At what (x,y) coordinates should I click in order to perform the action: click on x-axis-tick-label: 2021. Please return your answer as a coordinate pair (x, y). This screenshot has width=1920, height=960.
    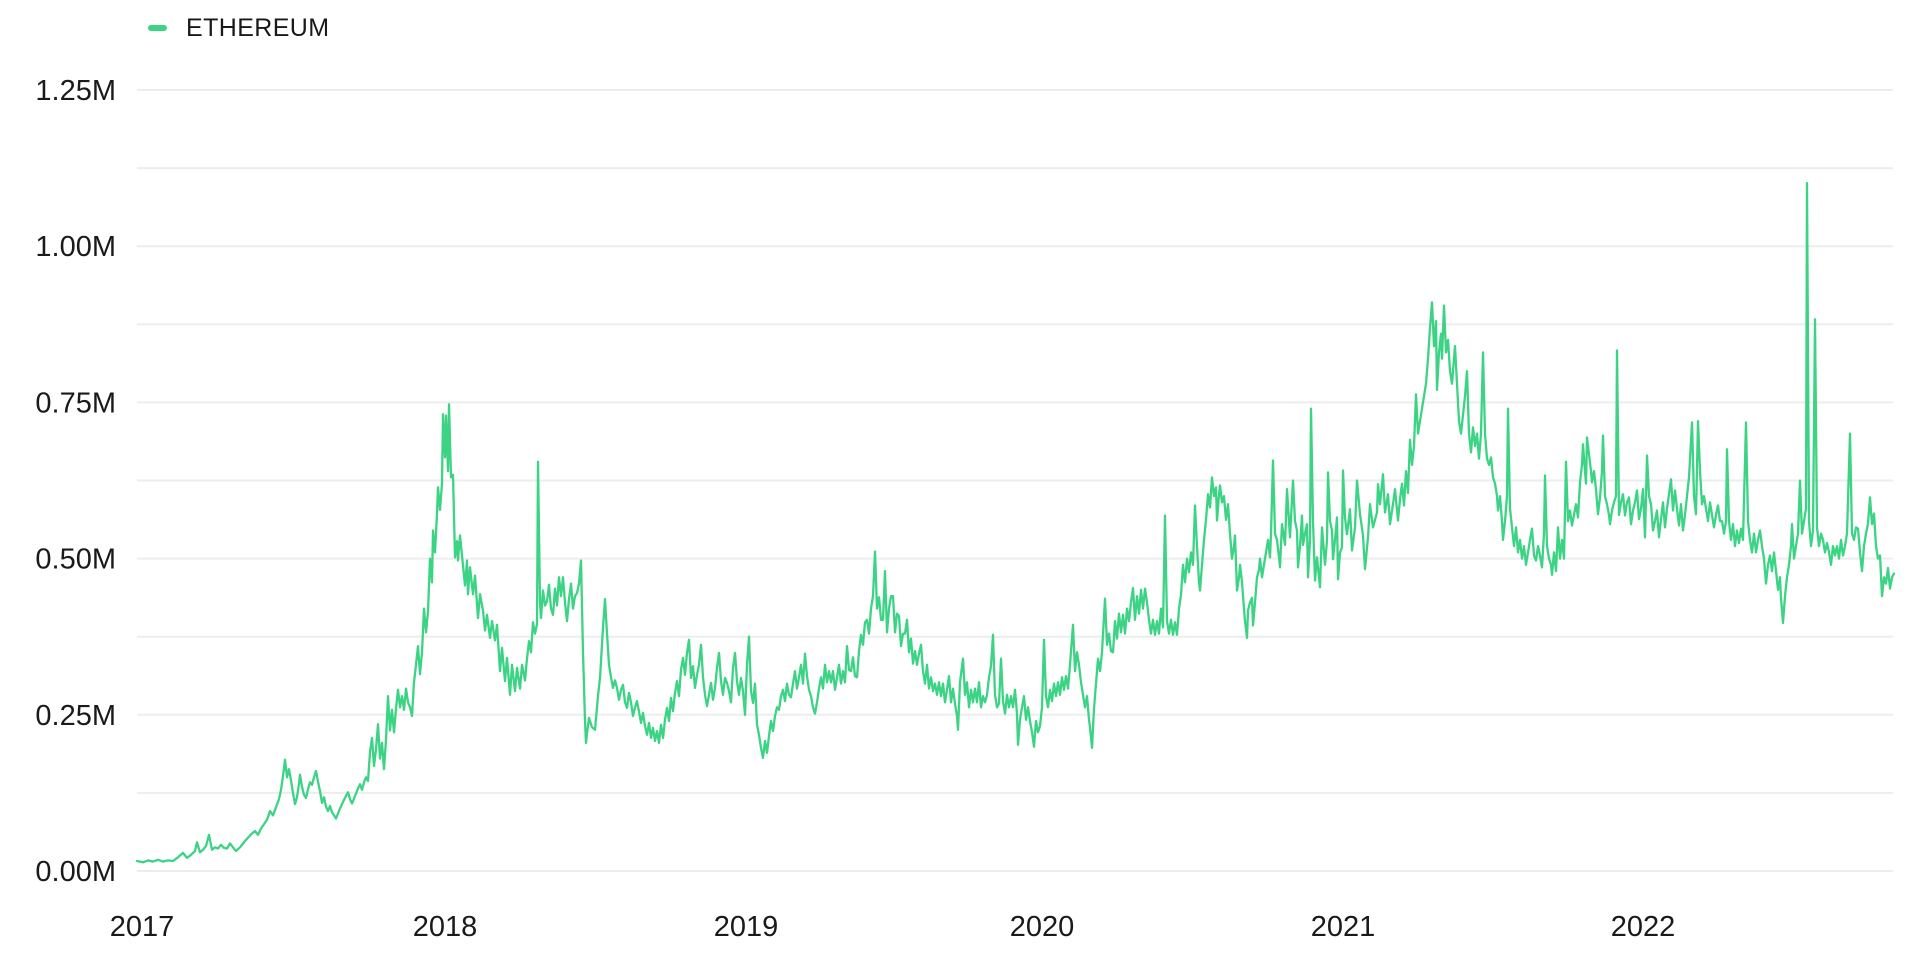
    Looking at the image, I should click on (1343, 927).